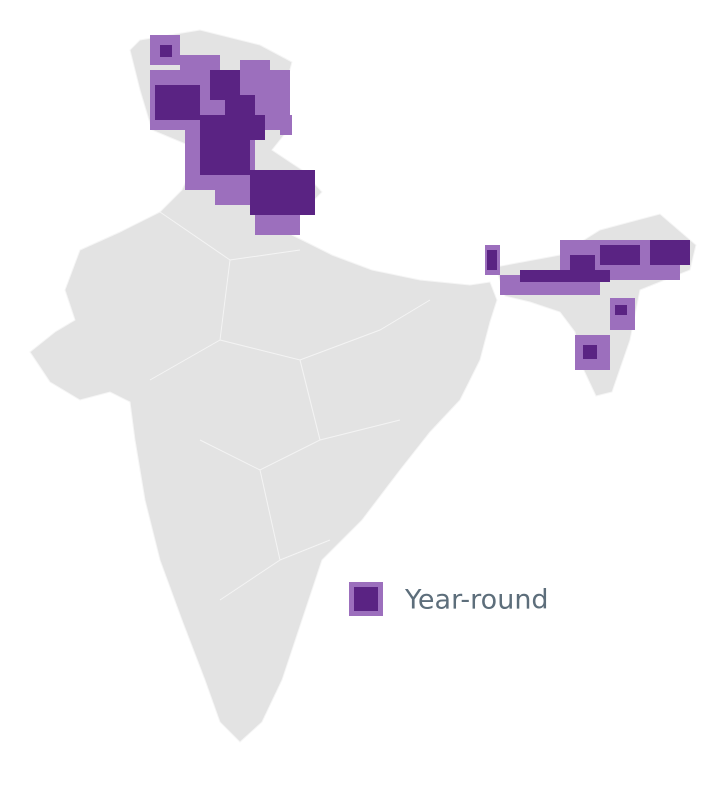  I want to click on legend-label: Year-round, so click(476, 600).